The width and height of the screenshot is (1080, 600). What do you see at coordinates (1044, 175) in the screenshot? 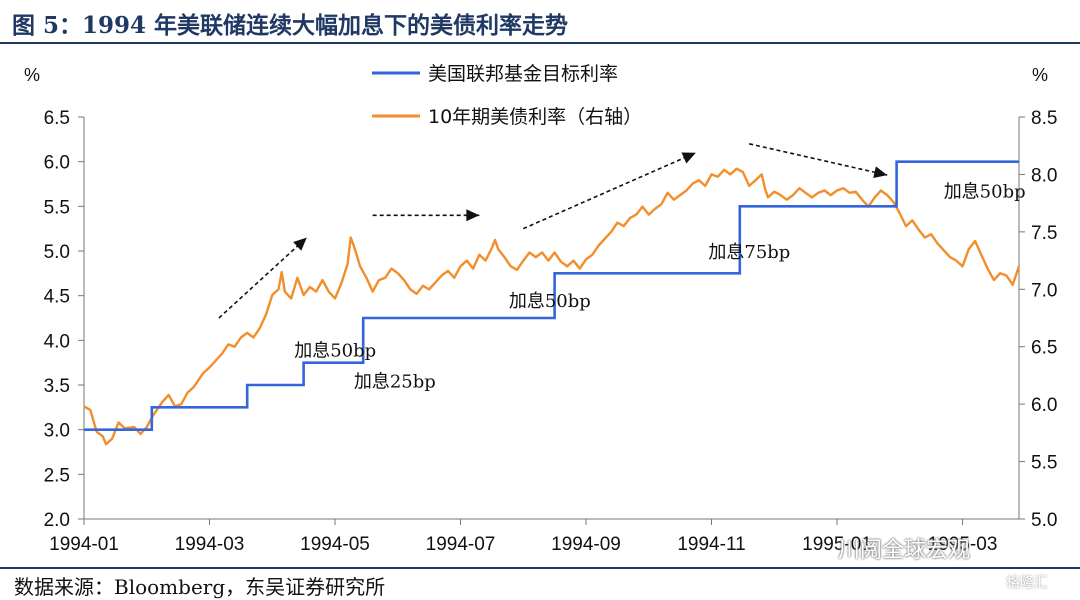
I see `right-tick-label: 8.0` at bounding box center [1044, 175].